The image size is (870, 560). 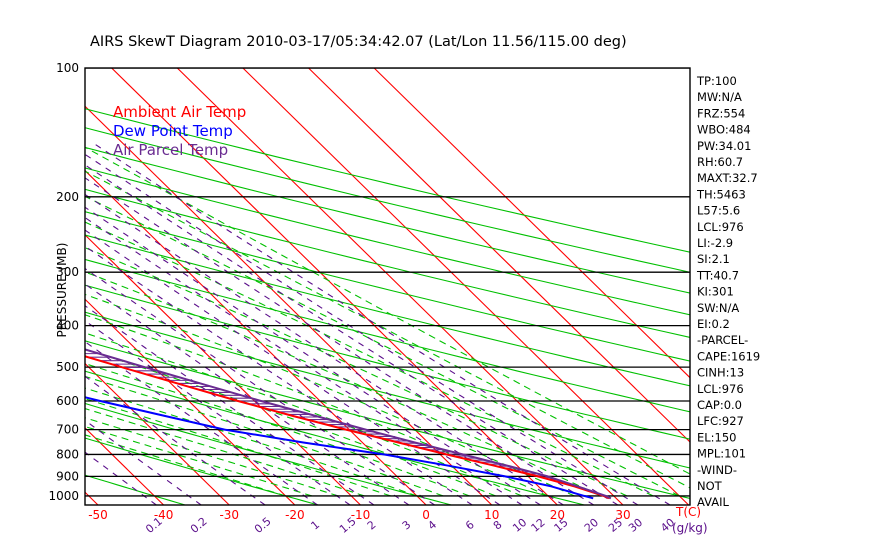 What do you see at coordinates (622, 515) in the screenshot?
I see `bottom-temp-tick: 30` at bounding box center [622, 515].